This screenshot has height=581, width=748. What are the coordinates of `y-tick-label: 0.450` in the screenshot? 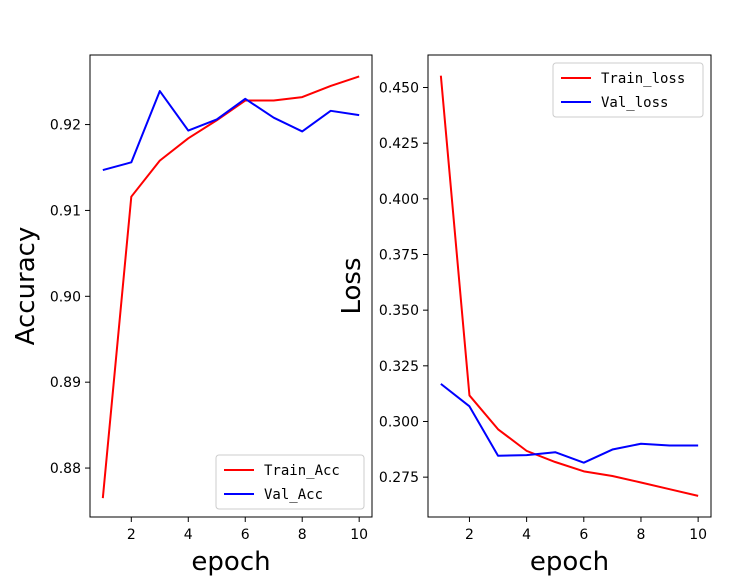 It's located at (399, 89).